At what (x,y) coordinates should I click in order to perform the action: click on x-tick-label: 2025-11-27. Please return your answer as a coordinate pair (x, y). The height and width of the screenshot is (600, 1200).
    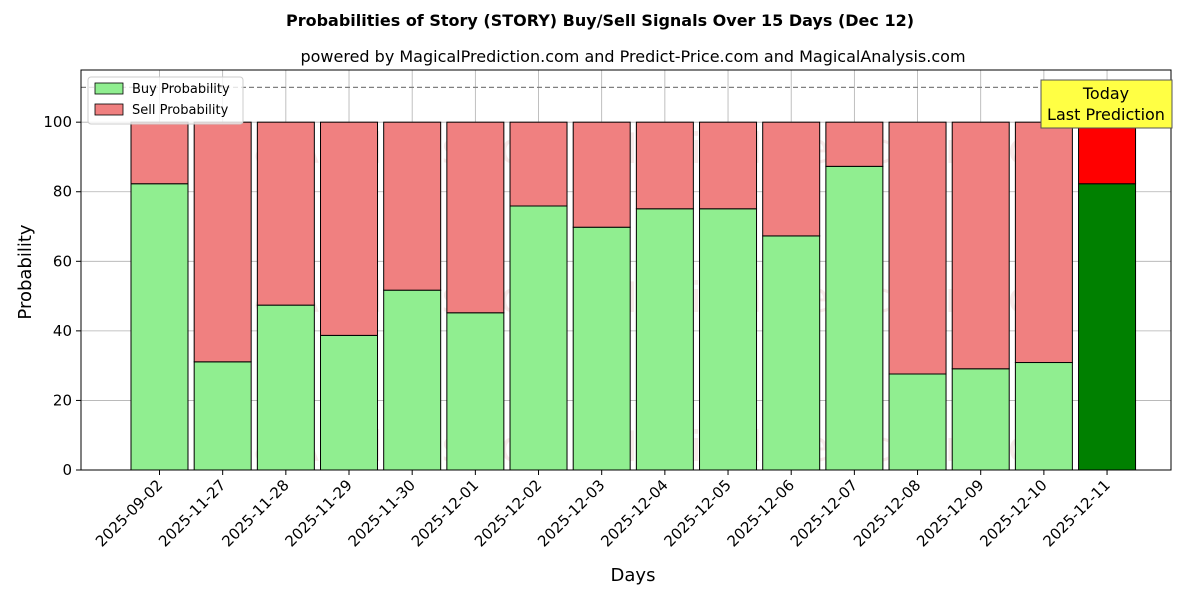
    Looking at the image, I should click on (192, 513).